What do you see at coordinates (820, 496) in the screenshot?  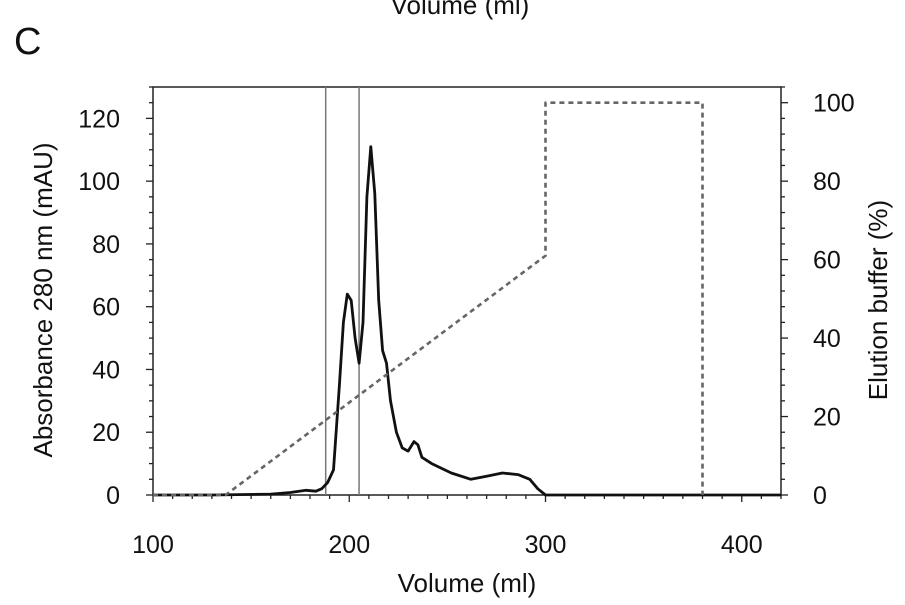 I see `y-right-tick-label: 0` at bounding box center [820, 496].